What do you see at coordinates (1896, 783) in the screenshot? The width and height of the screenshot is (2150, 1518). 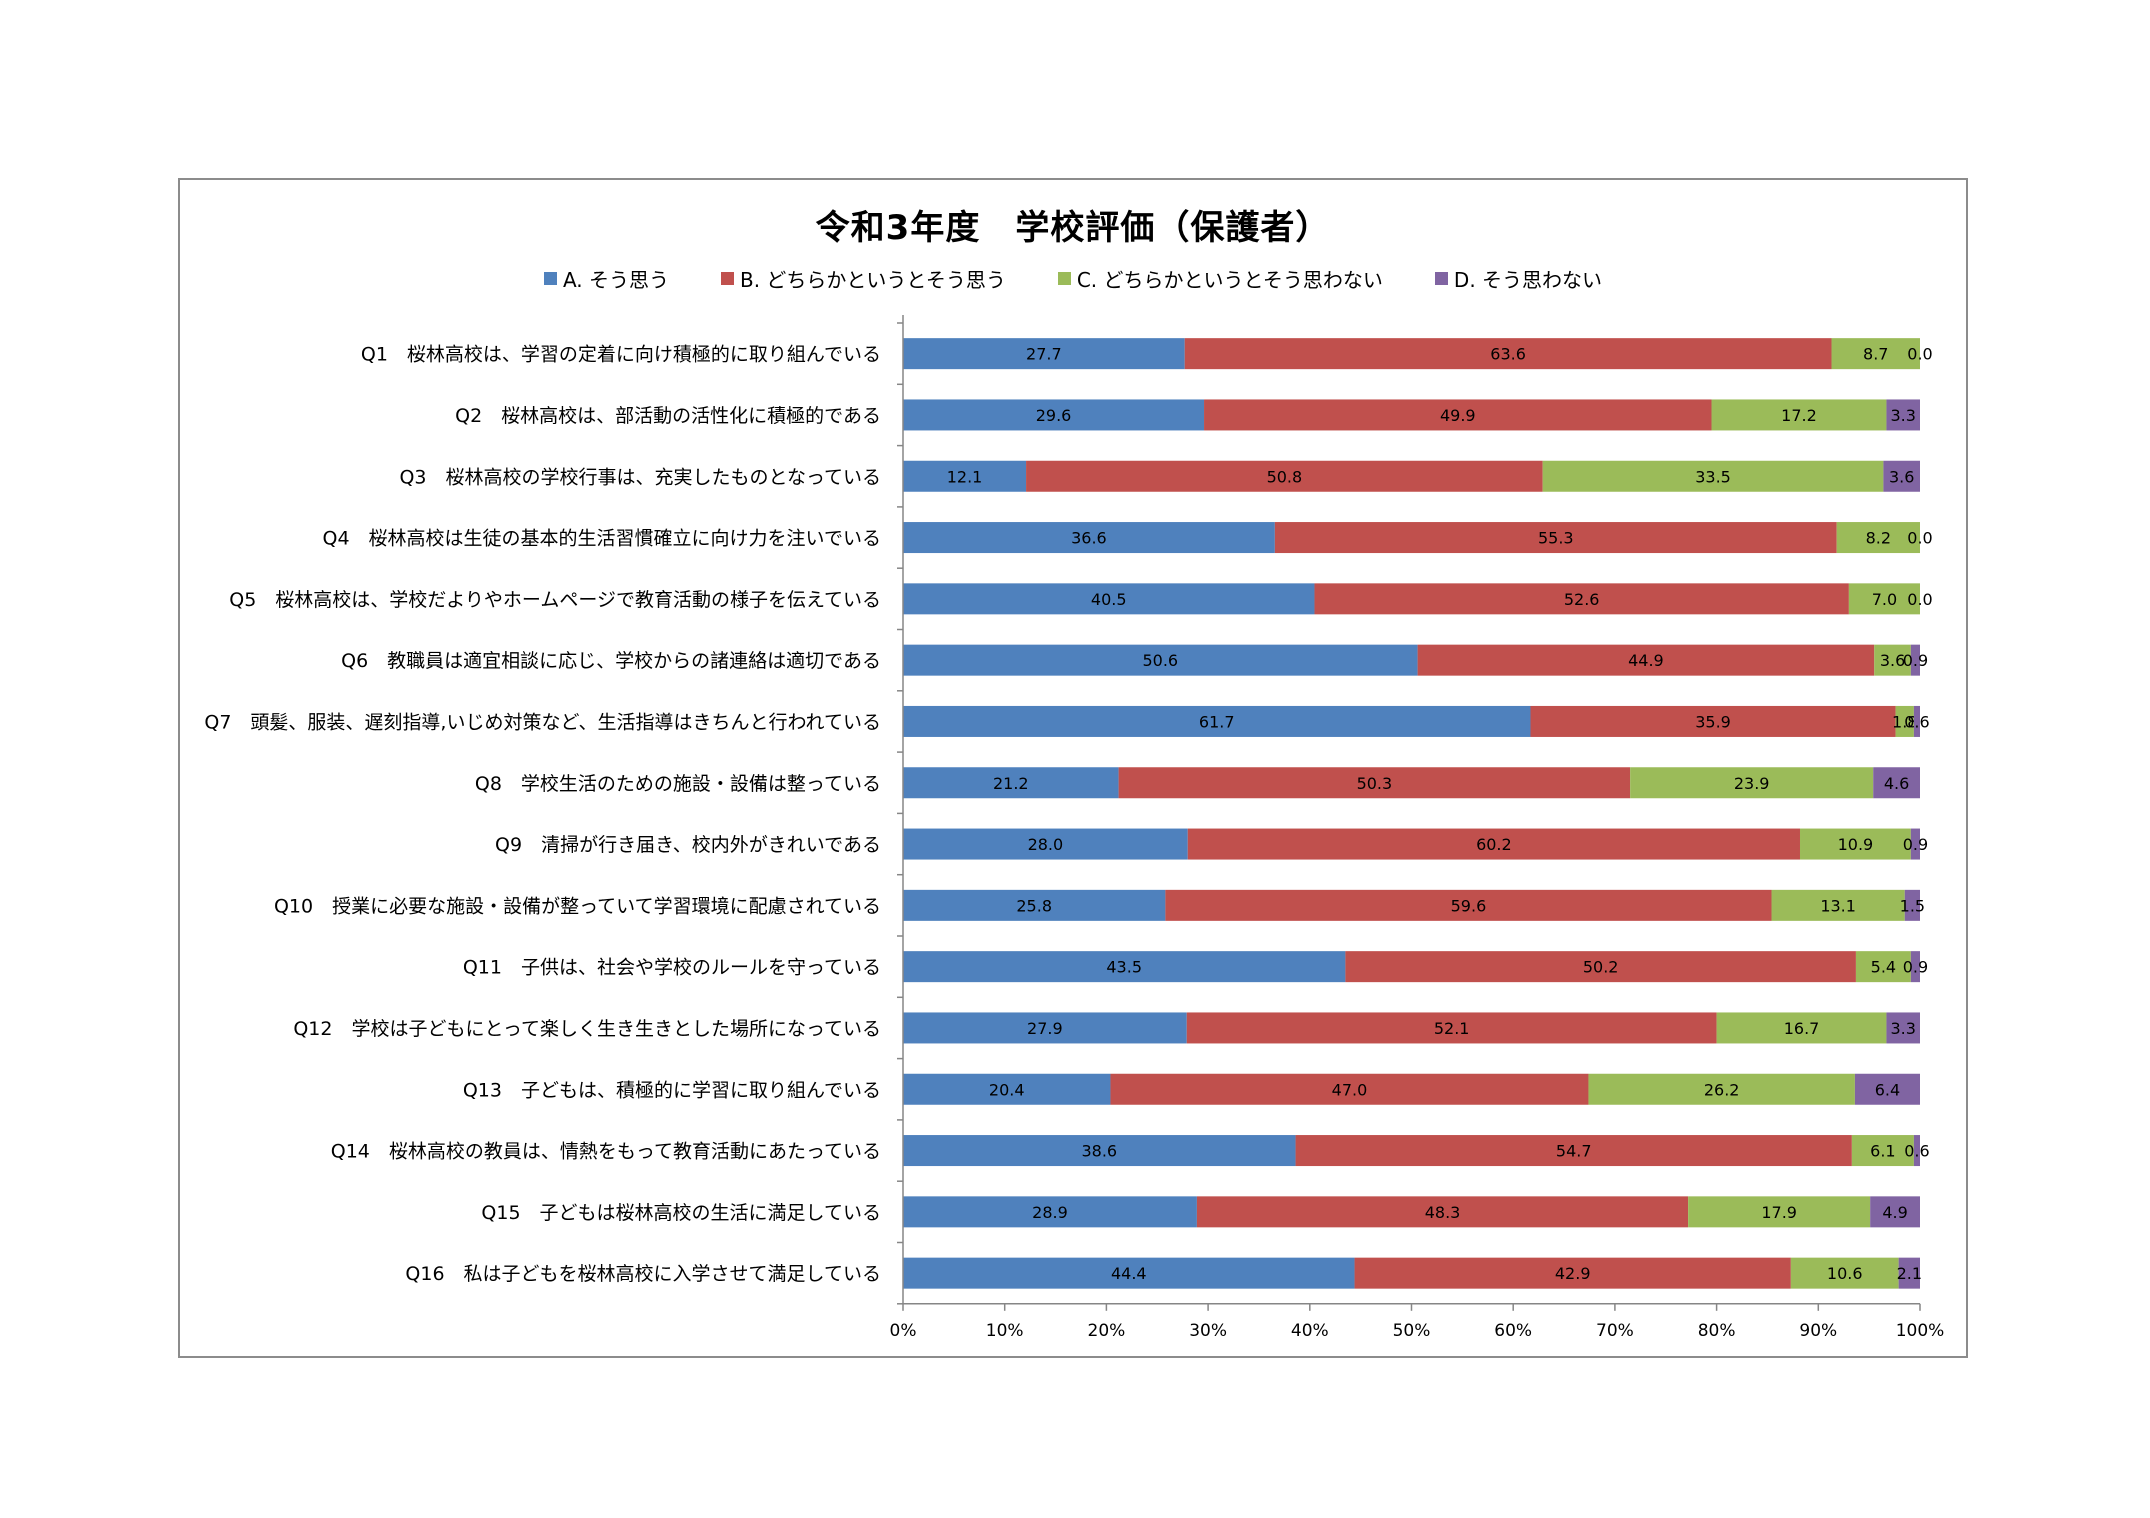 I see `data-label: 4.6` at bounding box center [1896, 783].